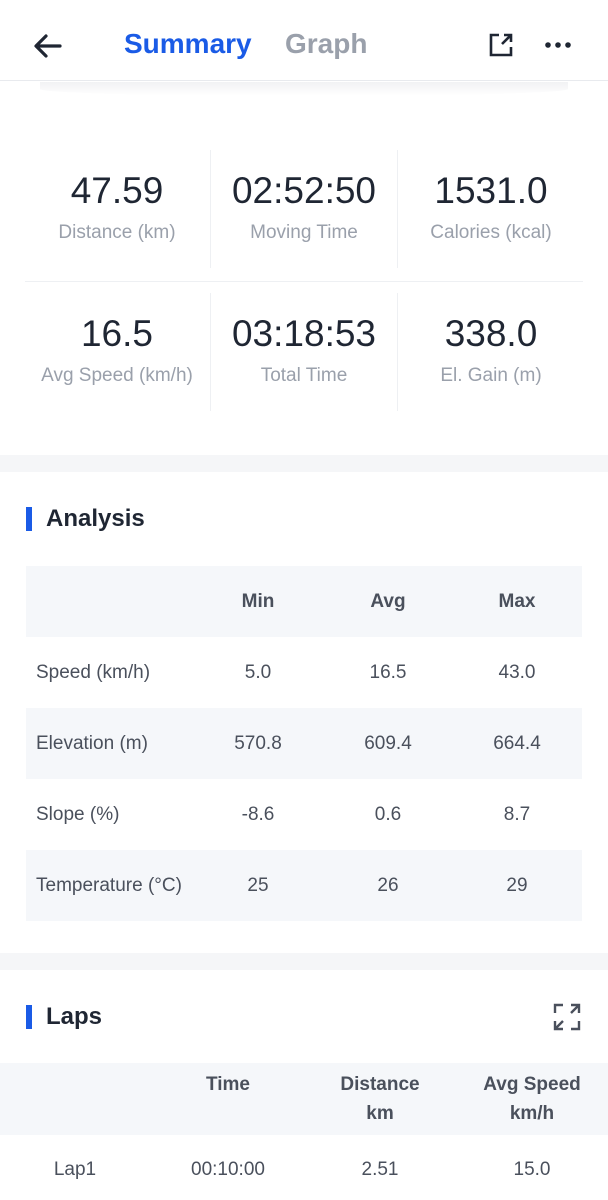  Describe the element at coordinates (388, 601) in the screenshot. I see `column-header: Avg` at that location.